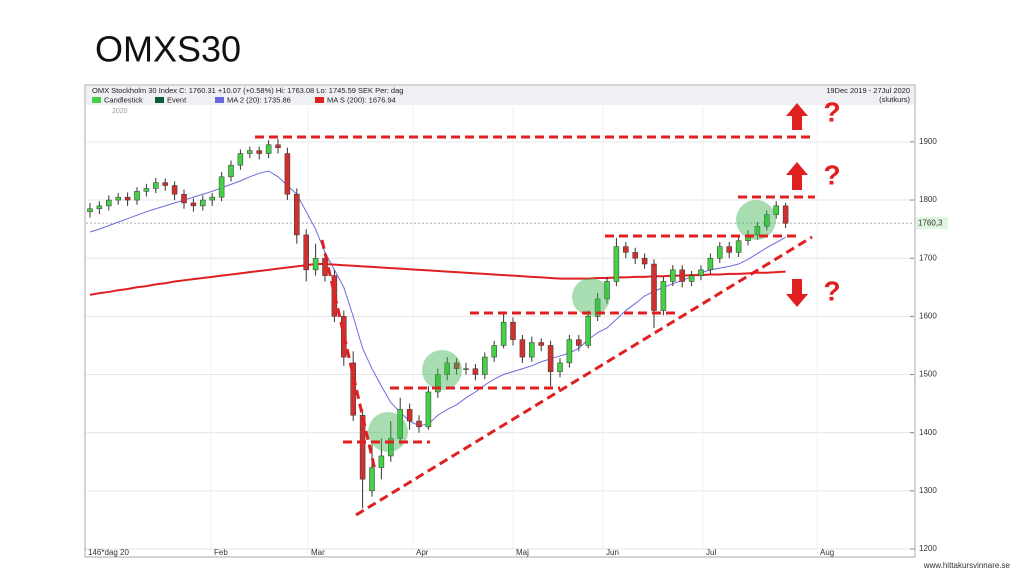 This screenshot has width=1024, height=576. I want to click on y-tick-label: 1500, so click(928, 374).